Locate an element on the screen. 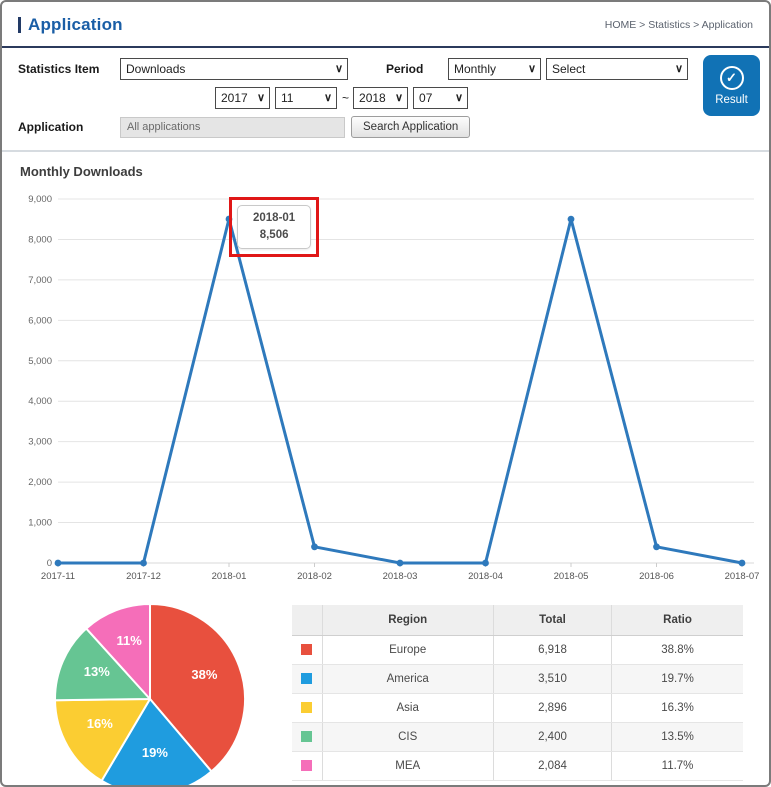  ratio-cell: 11.7% is located at coordinates (677, 766).